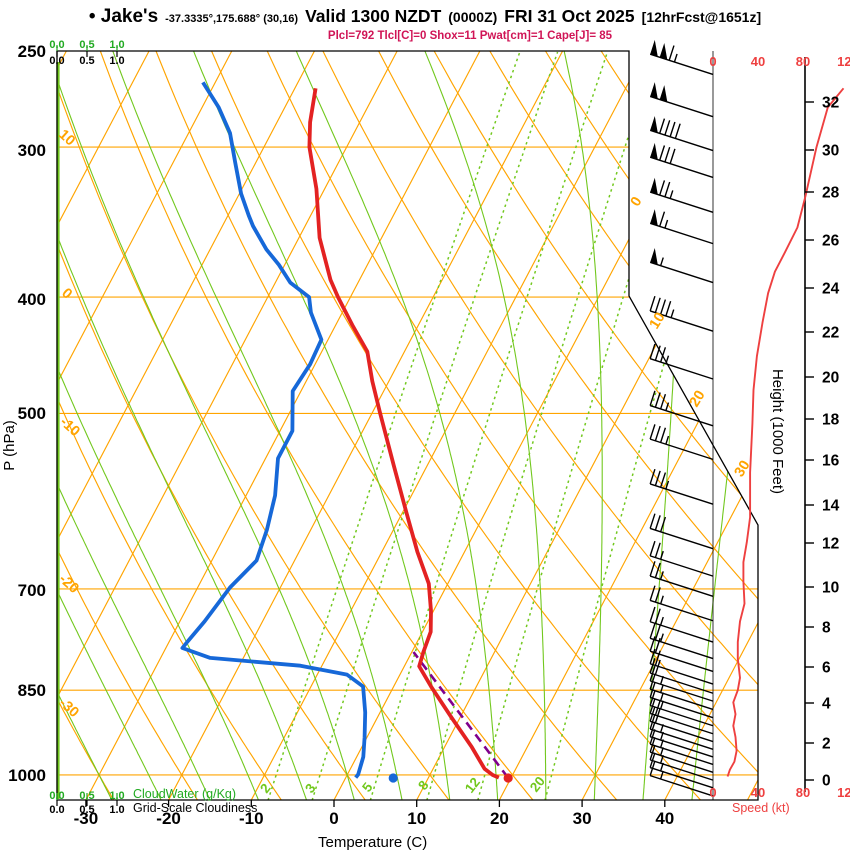 The width and height of the screenshot is (850, 860). Describe the element at coordinates (103, 425) in the screenshot. I see `isotherm-line` at that location.